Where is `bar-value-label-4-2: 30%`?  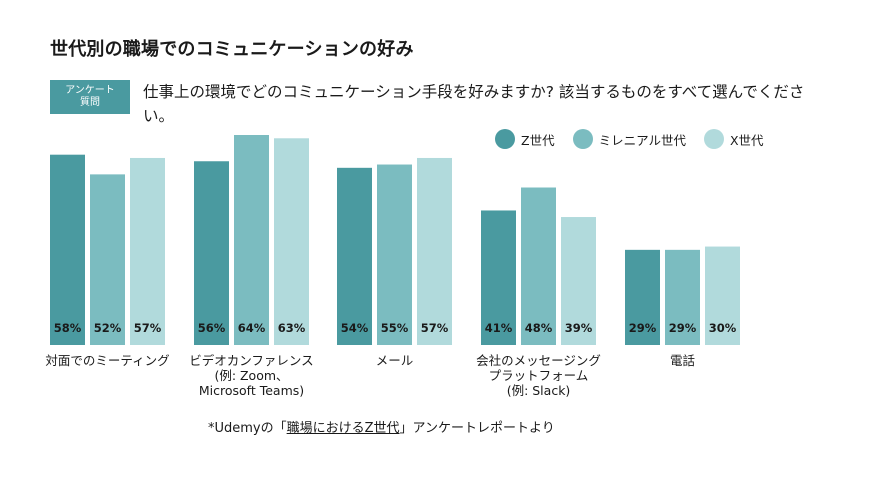 bar-value-label-4-2: 30% is located at coordinates (723, 328).